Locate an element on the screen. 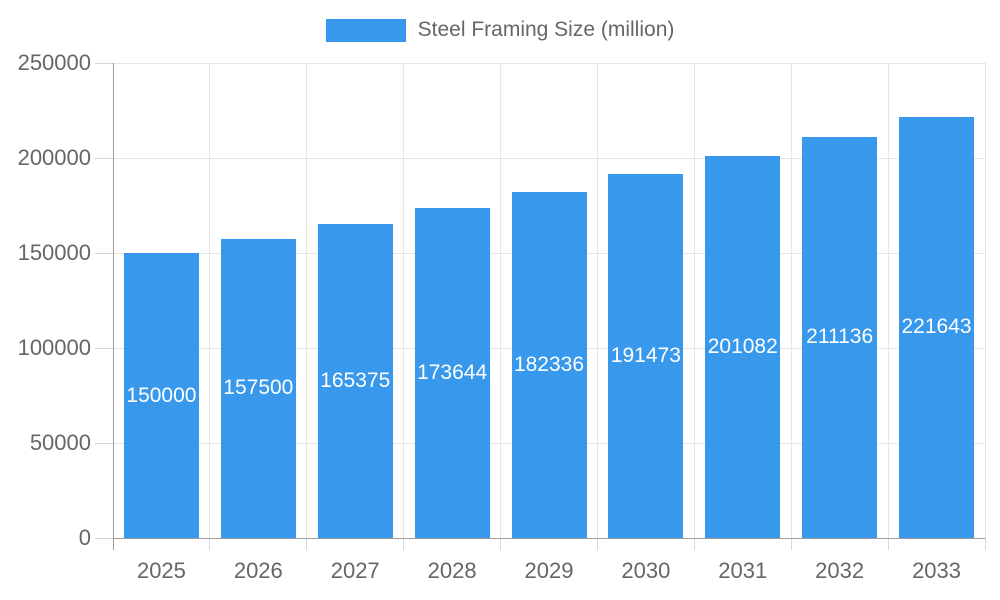  x-axis-tick-label: 2028 is located at coordinates (452, 570).